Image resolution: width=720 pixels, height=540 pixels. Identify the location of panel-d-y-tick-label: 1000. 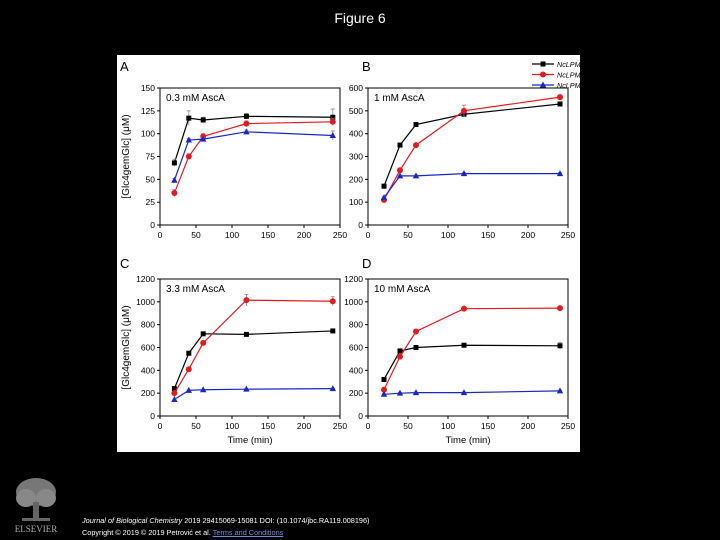
(353, 302).